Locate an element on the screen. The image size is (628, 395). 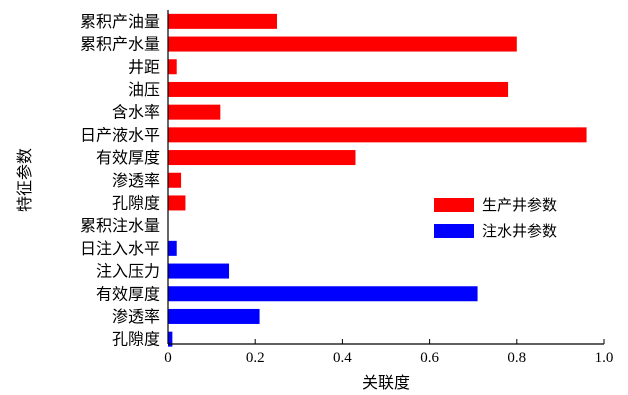
category-label: 日产液水平 is located at coordinates (120, 134).